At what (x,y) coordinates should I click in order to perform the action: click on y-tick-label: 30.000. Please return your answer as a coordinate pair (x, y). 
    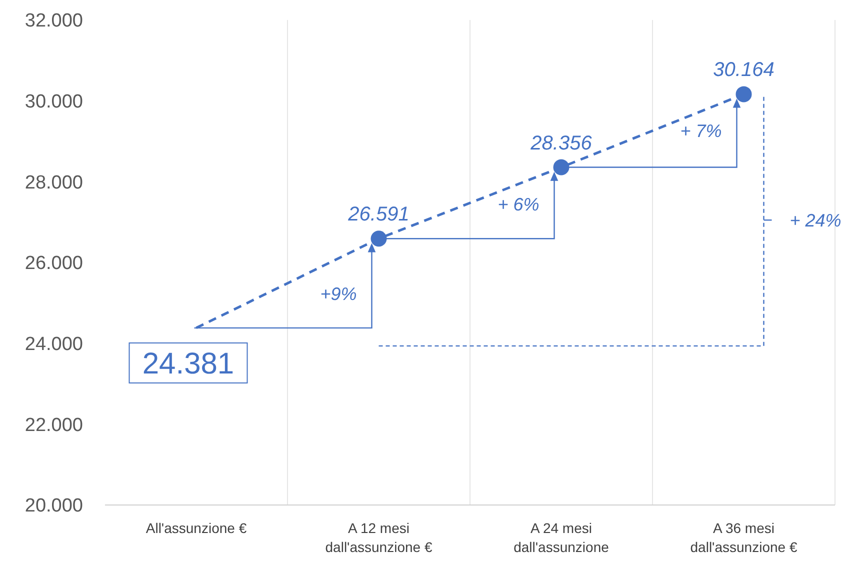
    Looking at the image, I should click on (53, 101).